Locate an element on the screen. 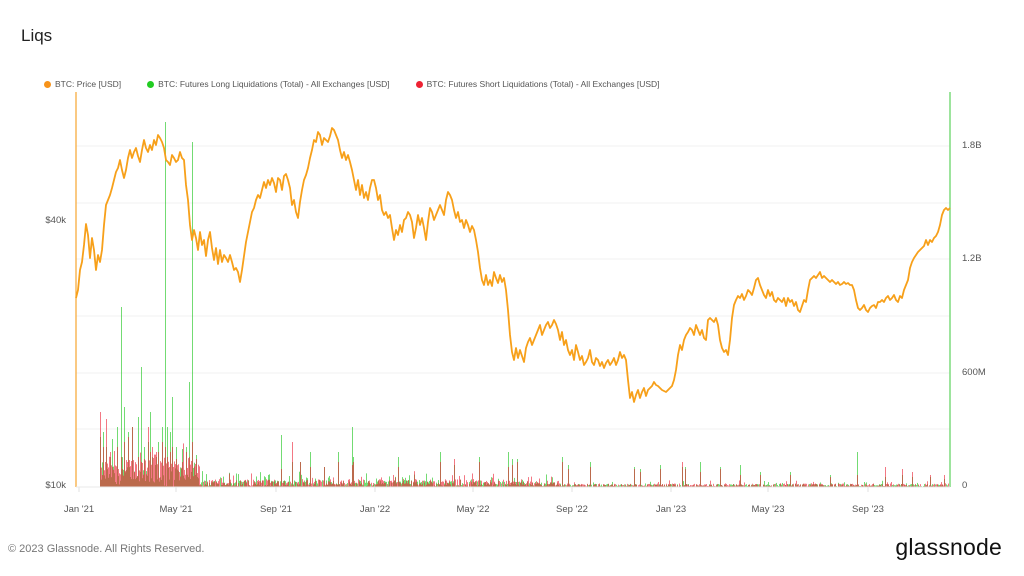 The height and width of the screenshot is (576, 1024). left-axis-tick: $40k is located at coordinates (55, 220).